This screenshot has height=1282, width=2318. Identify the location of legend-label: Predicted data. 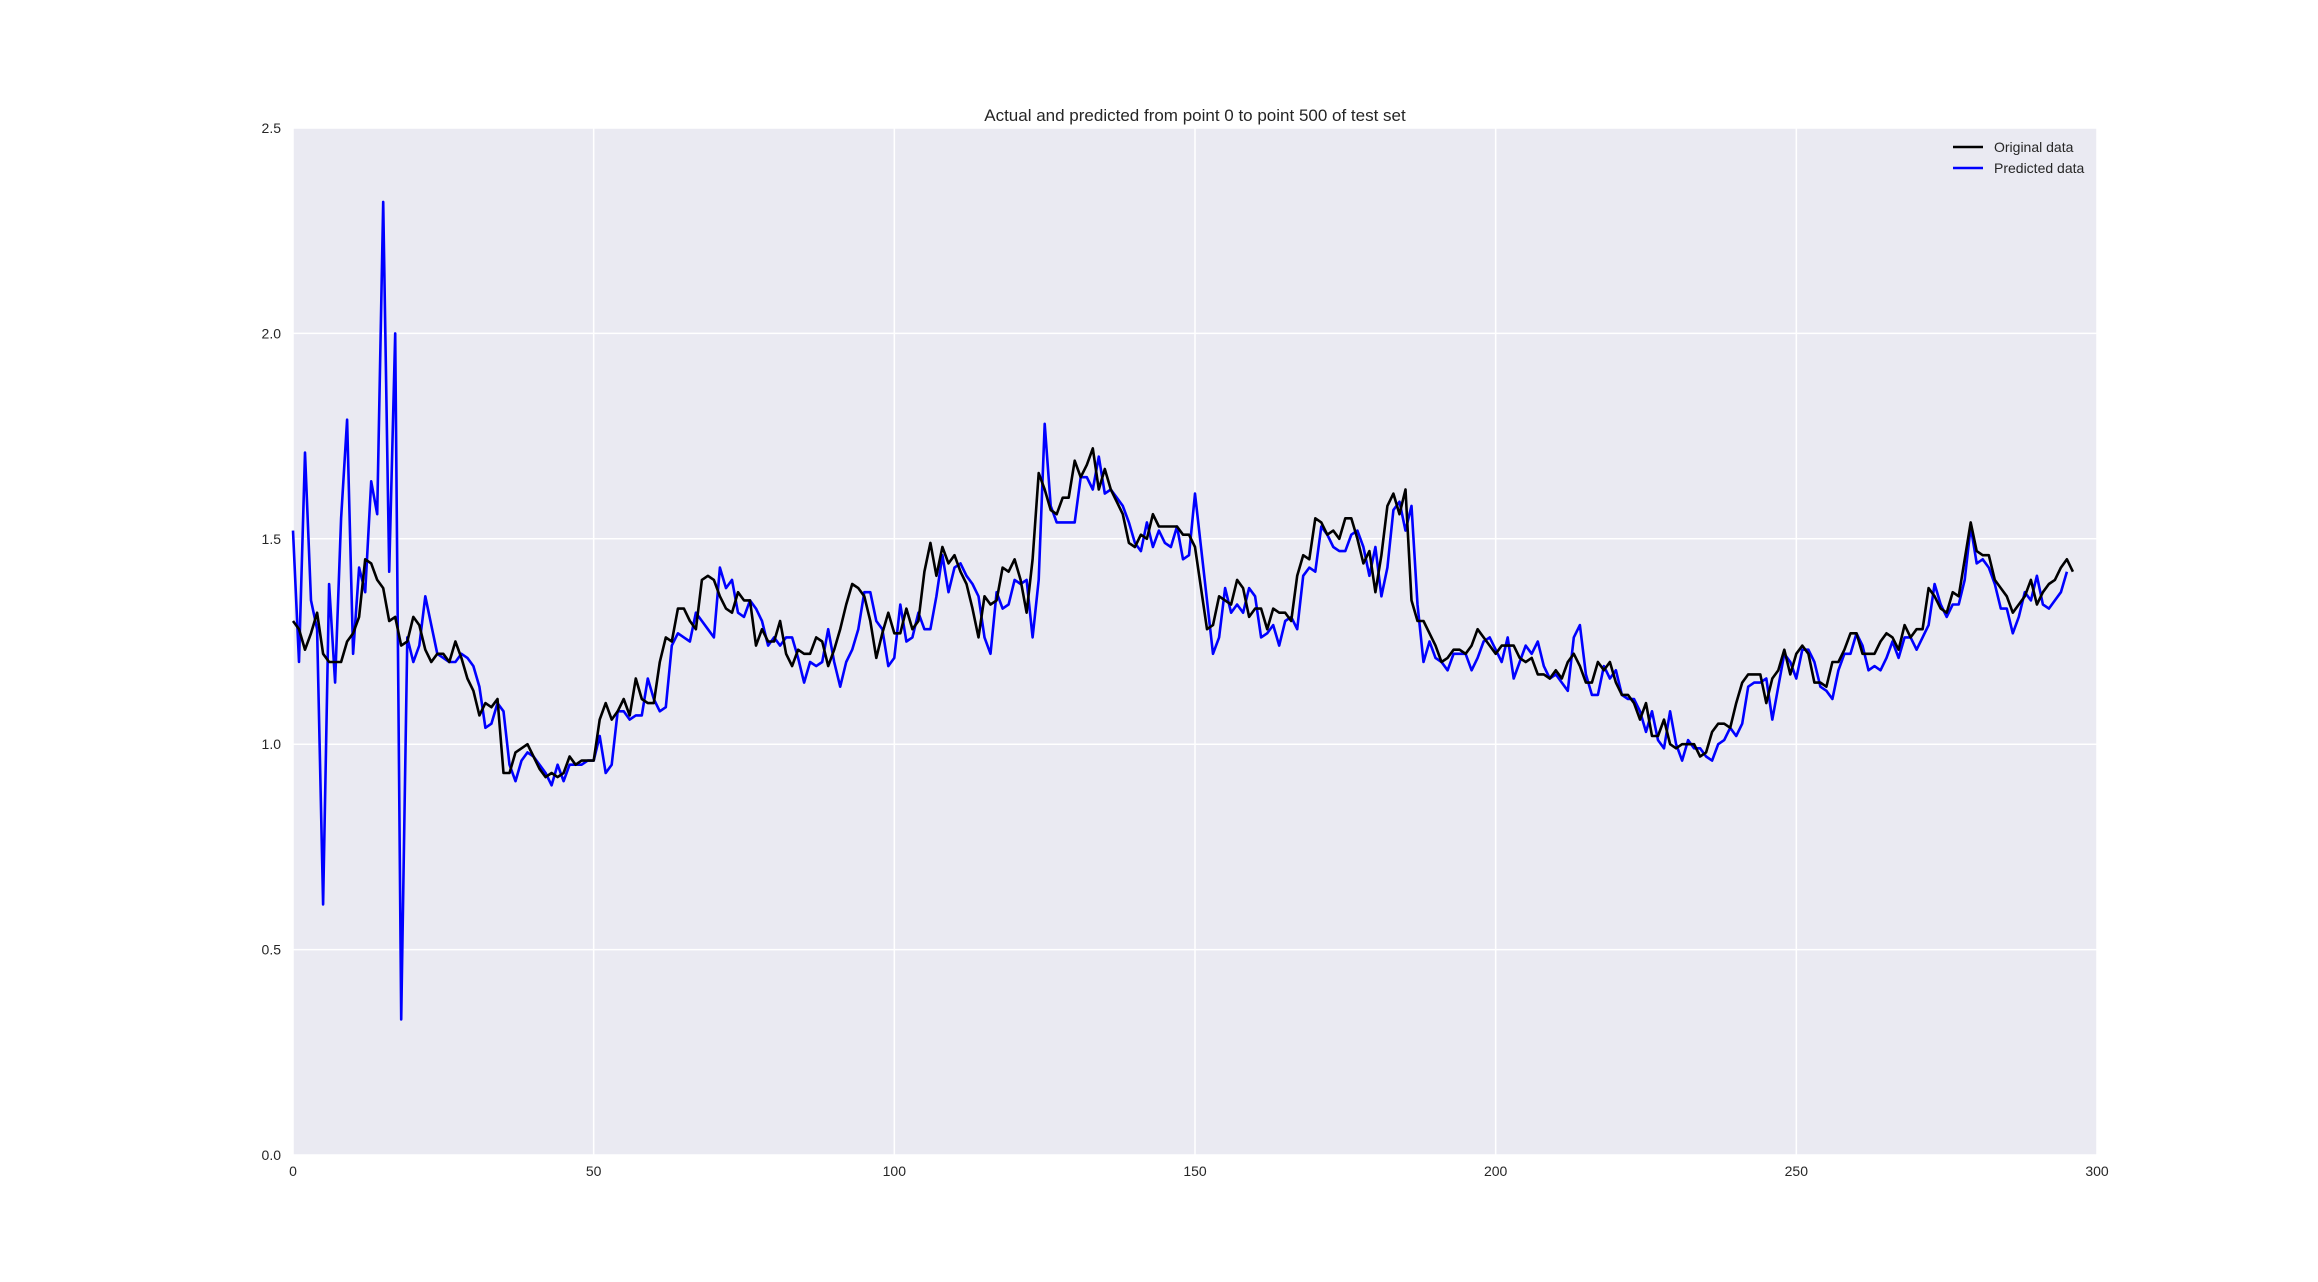
(2039, 168).